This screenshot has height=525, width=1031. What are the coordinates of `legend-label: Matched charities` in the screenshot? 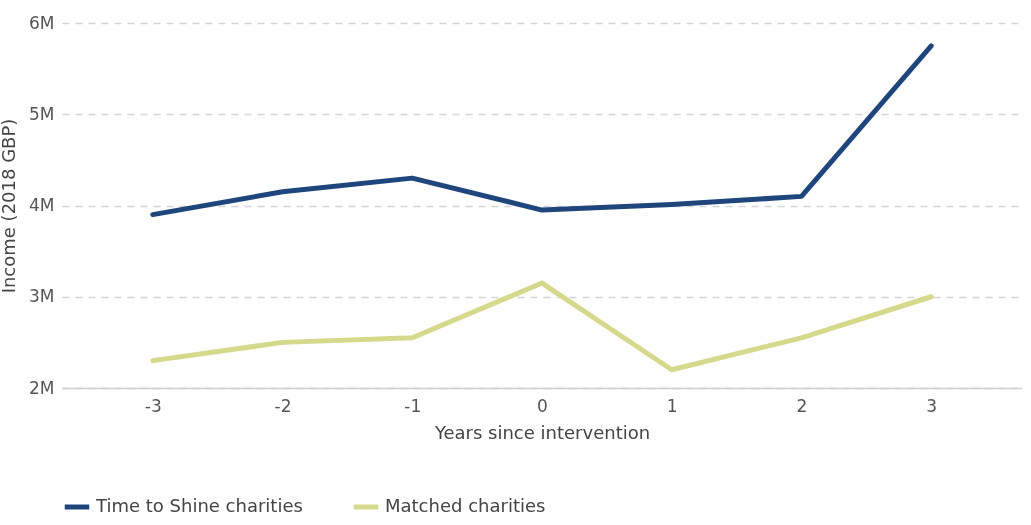 It's located at (465, 505).